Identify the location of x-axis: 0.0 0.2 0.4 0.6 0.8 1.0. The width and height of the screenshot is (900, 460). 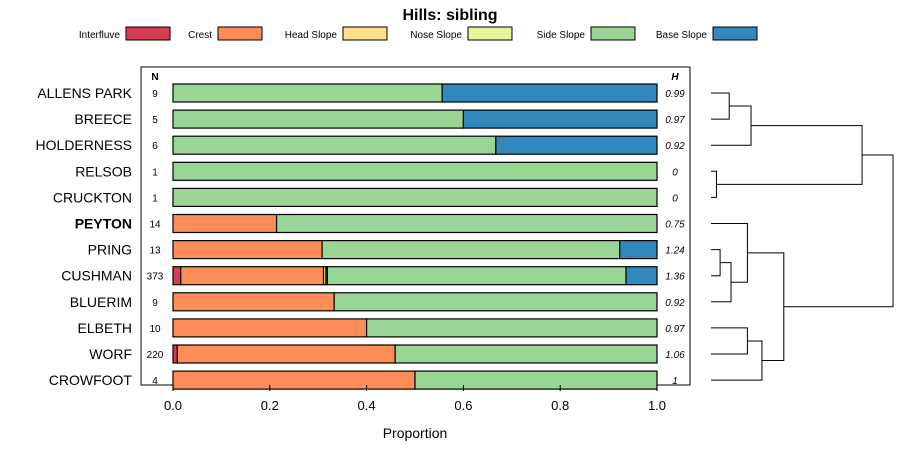
(415, 399).